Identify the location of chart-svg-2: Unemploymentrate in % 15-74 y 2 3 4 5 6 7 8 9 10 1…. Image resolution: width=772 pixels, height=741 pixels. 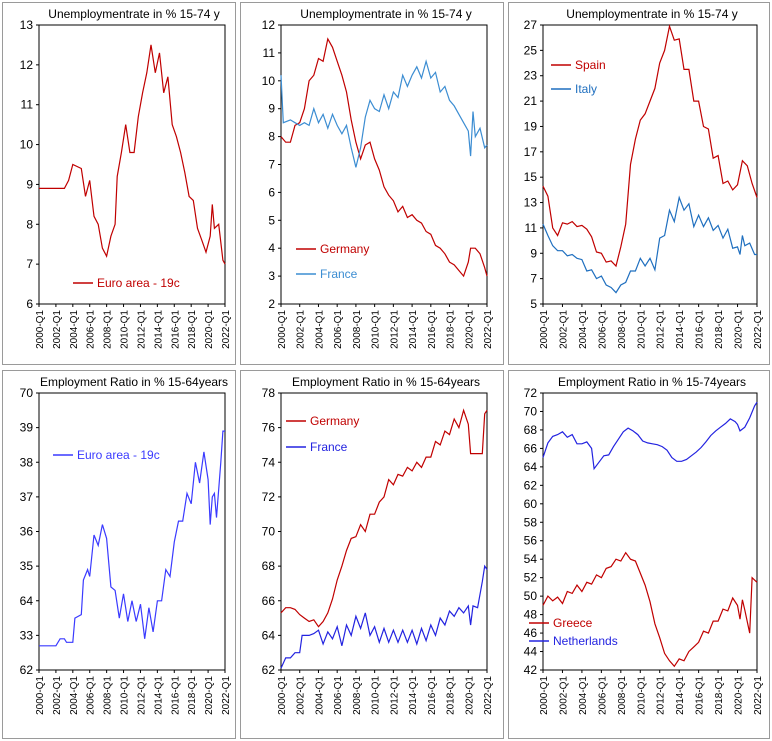
(378, 178).